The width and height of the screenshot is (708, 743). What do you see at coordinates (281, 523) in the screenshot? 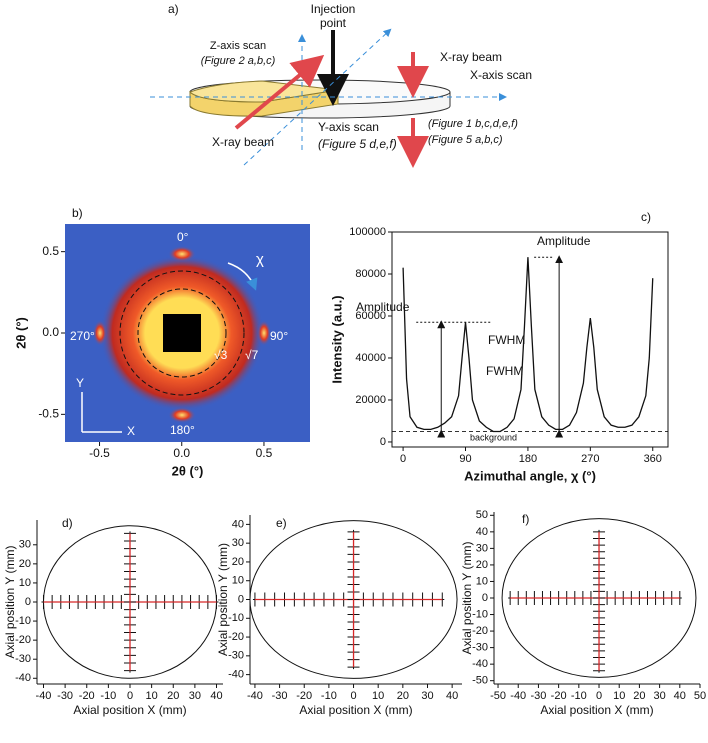
I see `panel-label: e)` at bounding box center [281, 523].